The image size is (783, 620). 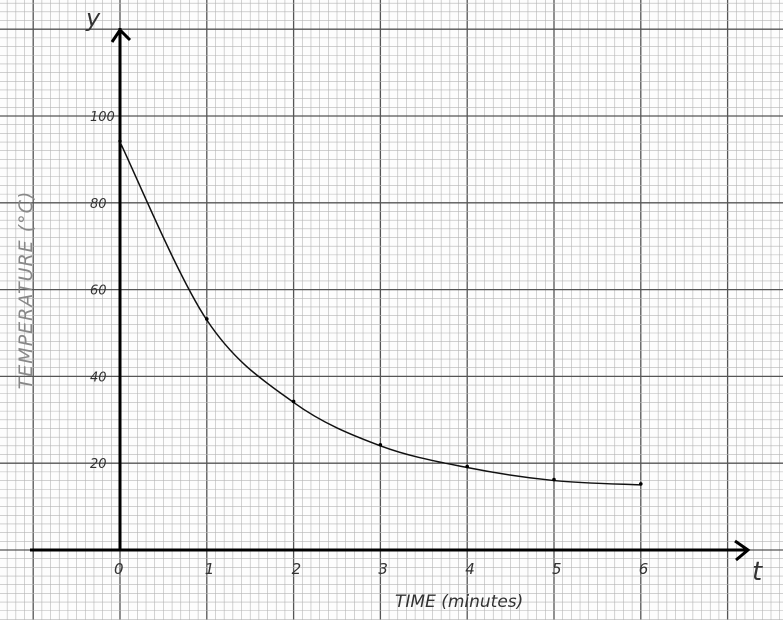 What do you see at coordinates (98, 464) in the screenshot?
I see `y-tick-label: 20` at bounding box center [98, 464].